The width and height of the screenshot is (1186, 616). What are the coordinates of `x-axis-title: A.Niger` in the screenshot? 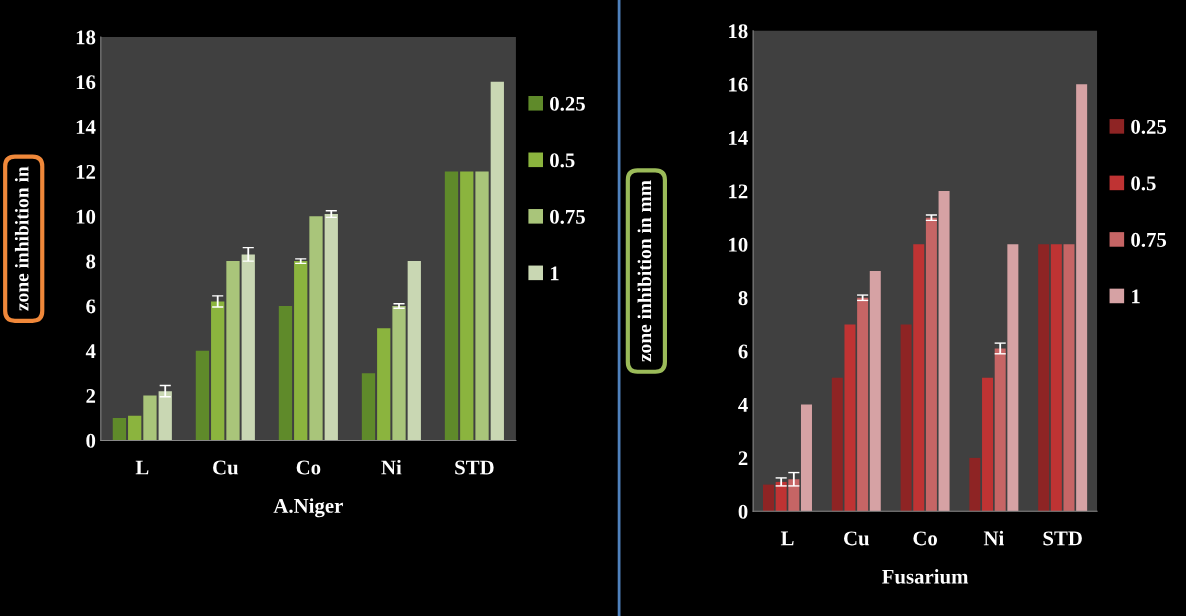 It's located at (308, 508).